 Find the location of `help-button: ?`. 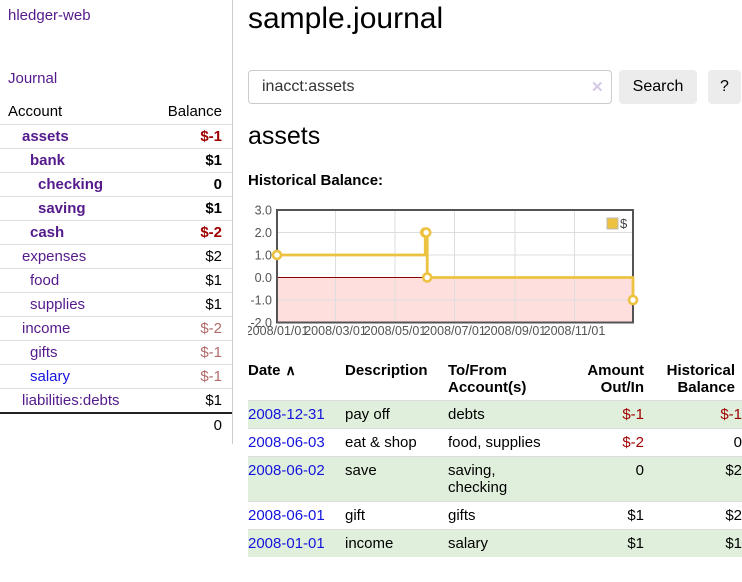

help-button: ? is located at coordinates (724, 87).